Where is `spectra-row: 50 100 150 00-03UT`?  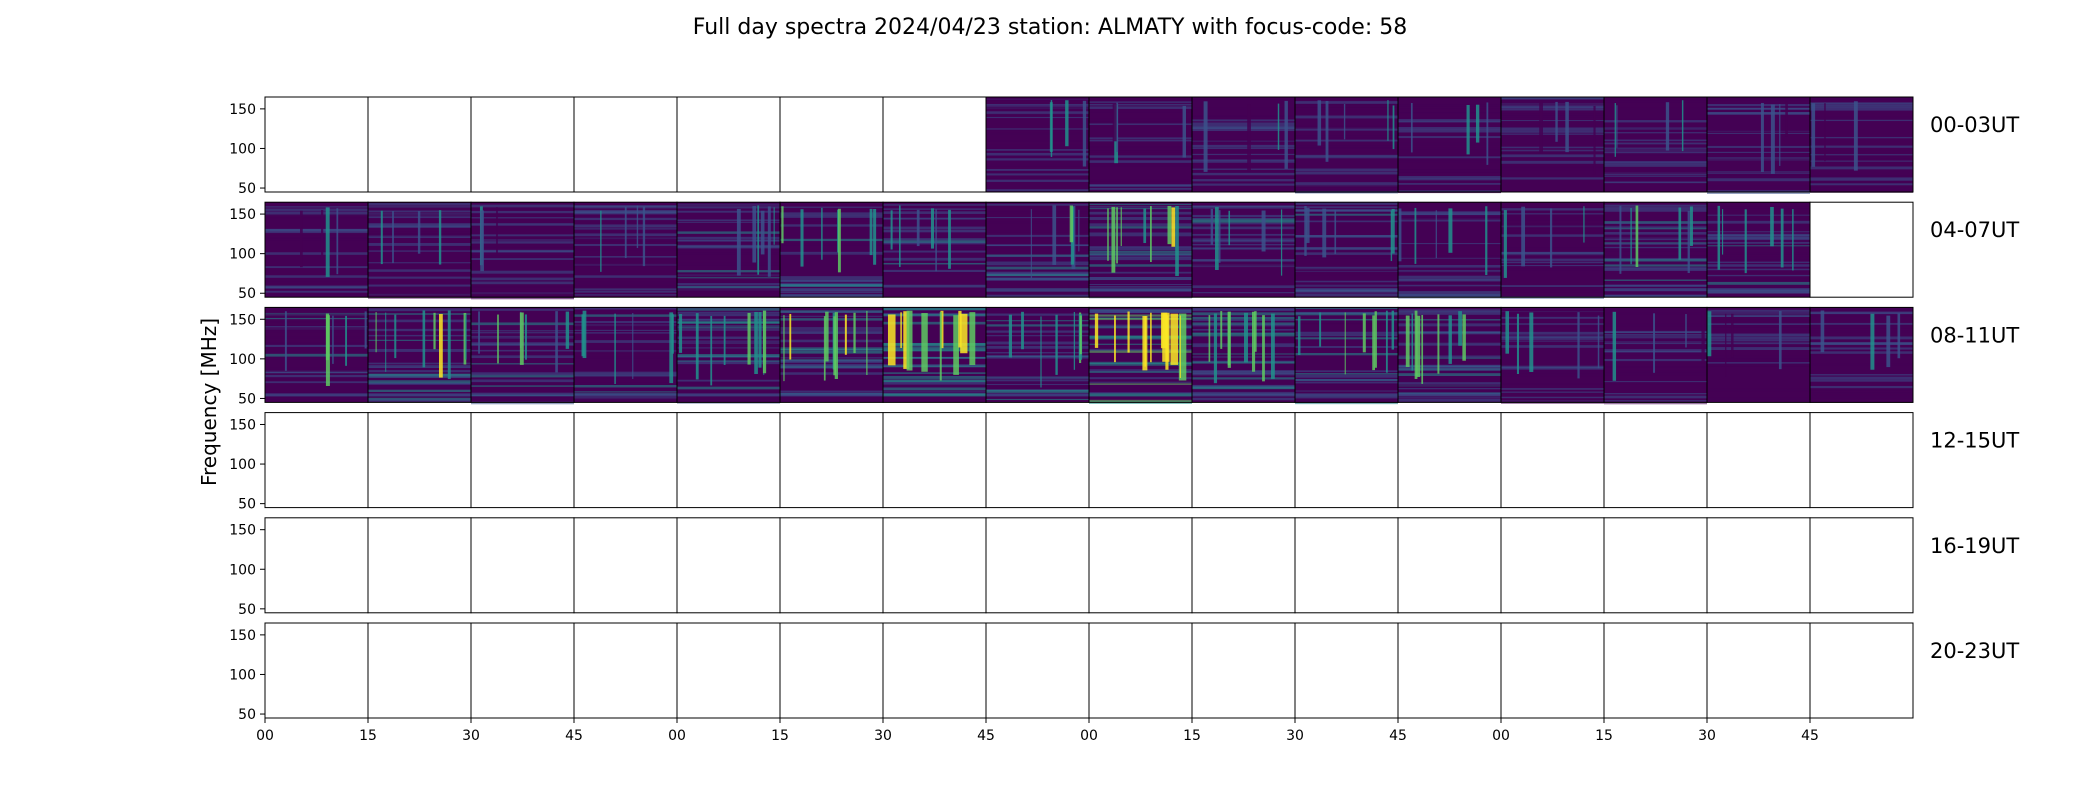 spectra-row: 50 100 150 00-03UT is located at coordinates (1124, 146).